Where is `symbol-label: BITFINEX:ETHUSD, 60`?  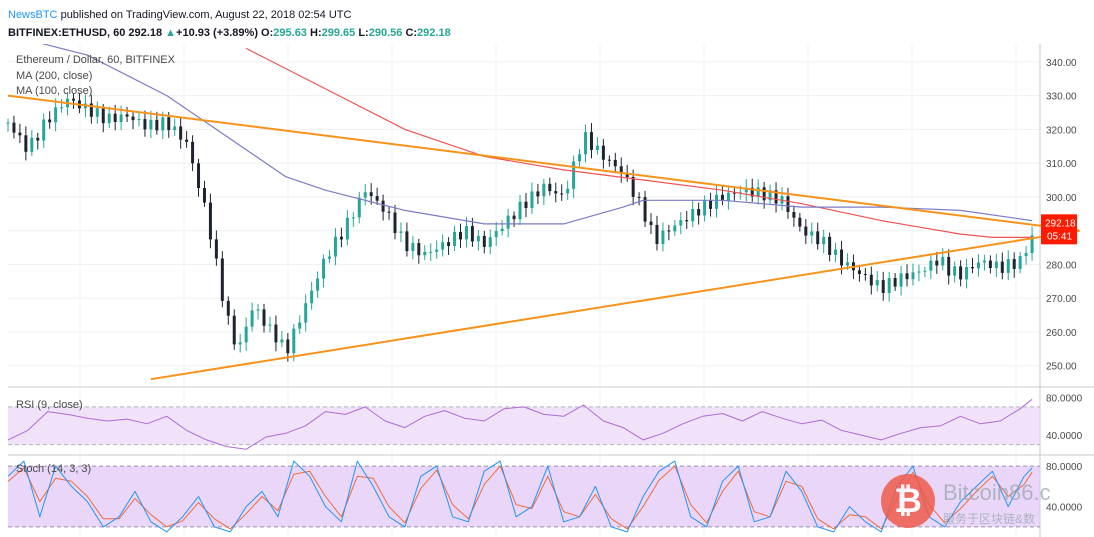
symbol-label: BITFINEX:ETHUSD, 60 is located at coordinates (67, 33).